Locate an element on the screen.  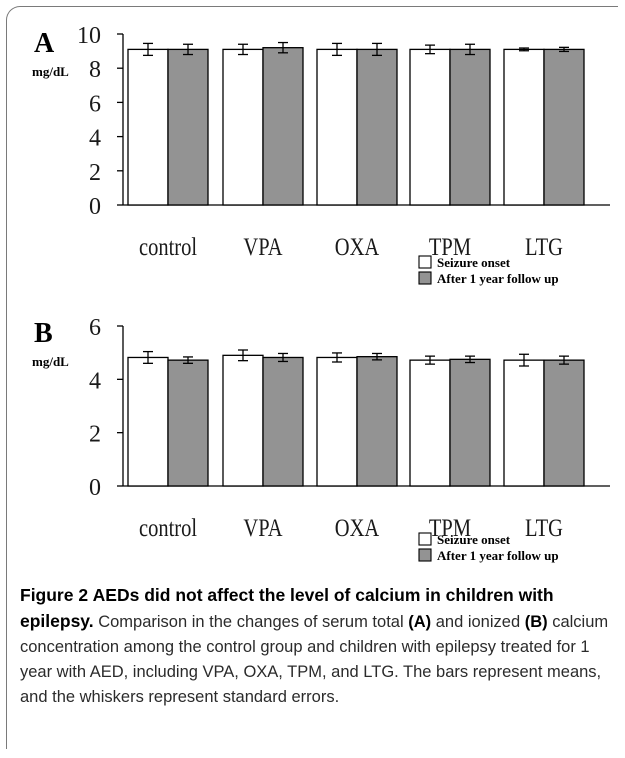
y-tick-label: 10 is located at coordinates (89, 36).